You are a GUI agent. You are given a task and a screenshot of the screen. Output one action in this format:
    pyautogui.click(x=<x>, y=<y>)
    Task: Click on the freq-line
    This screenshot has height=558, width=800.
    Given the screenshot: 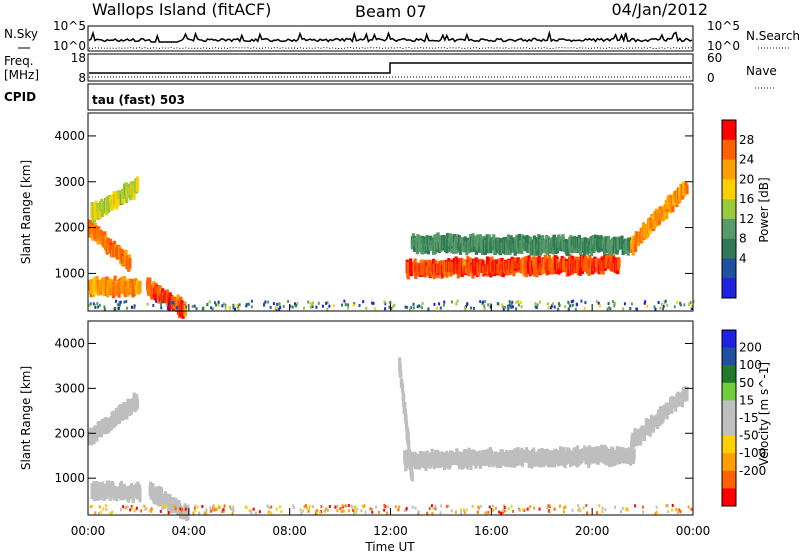 What is the action you would take?
    pyautogui.click(x=390, y=68)
    